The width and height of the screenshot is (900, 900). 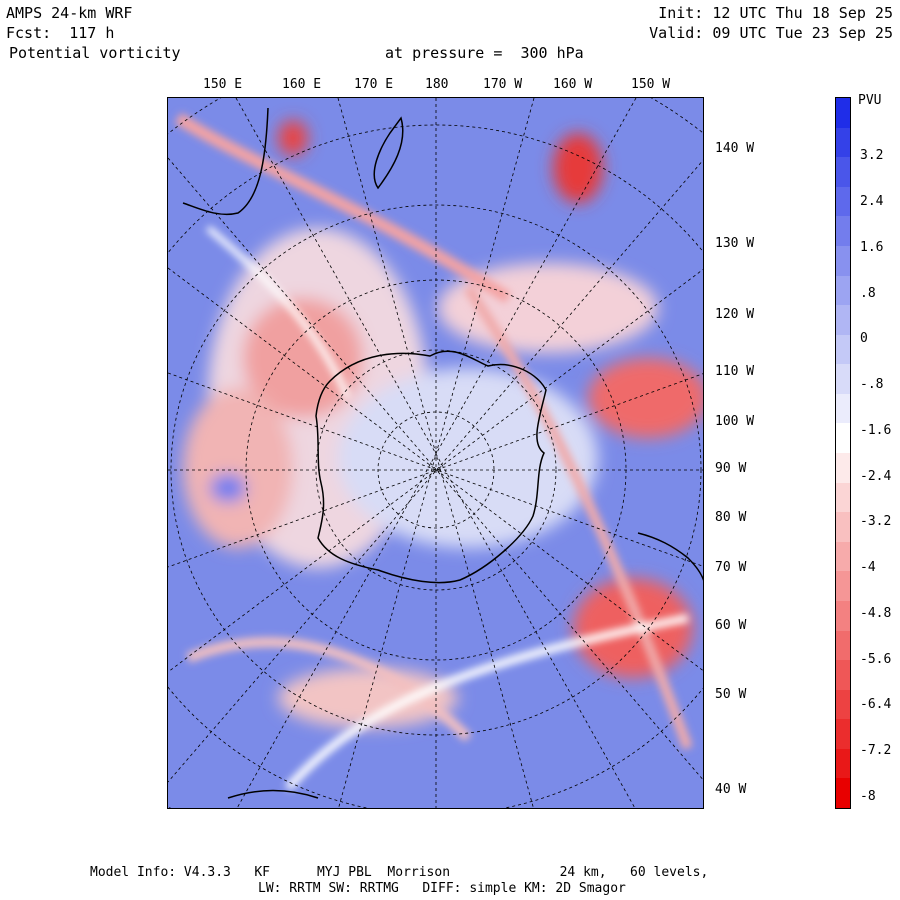 What do you see at coordinates (670, 556) in the screenshot?
I see `south-america-coast` at bounding box center [670, 556].